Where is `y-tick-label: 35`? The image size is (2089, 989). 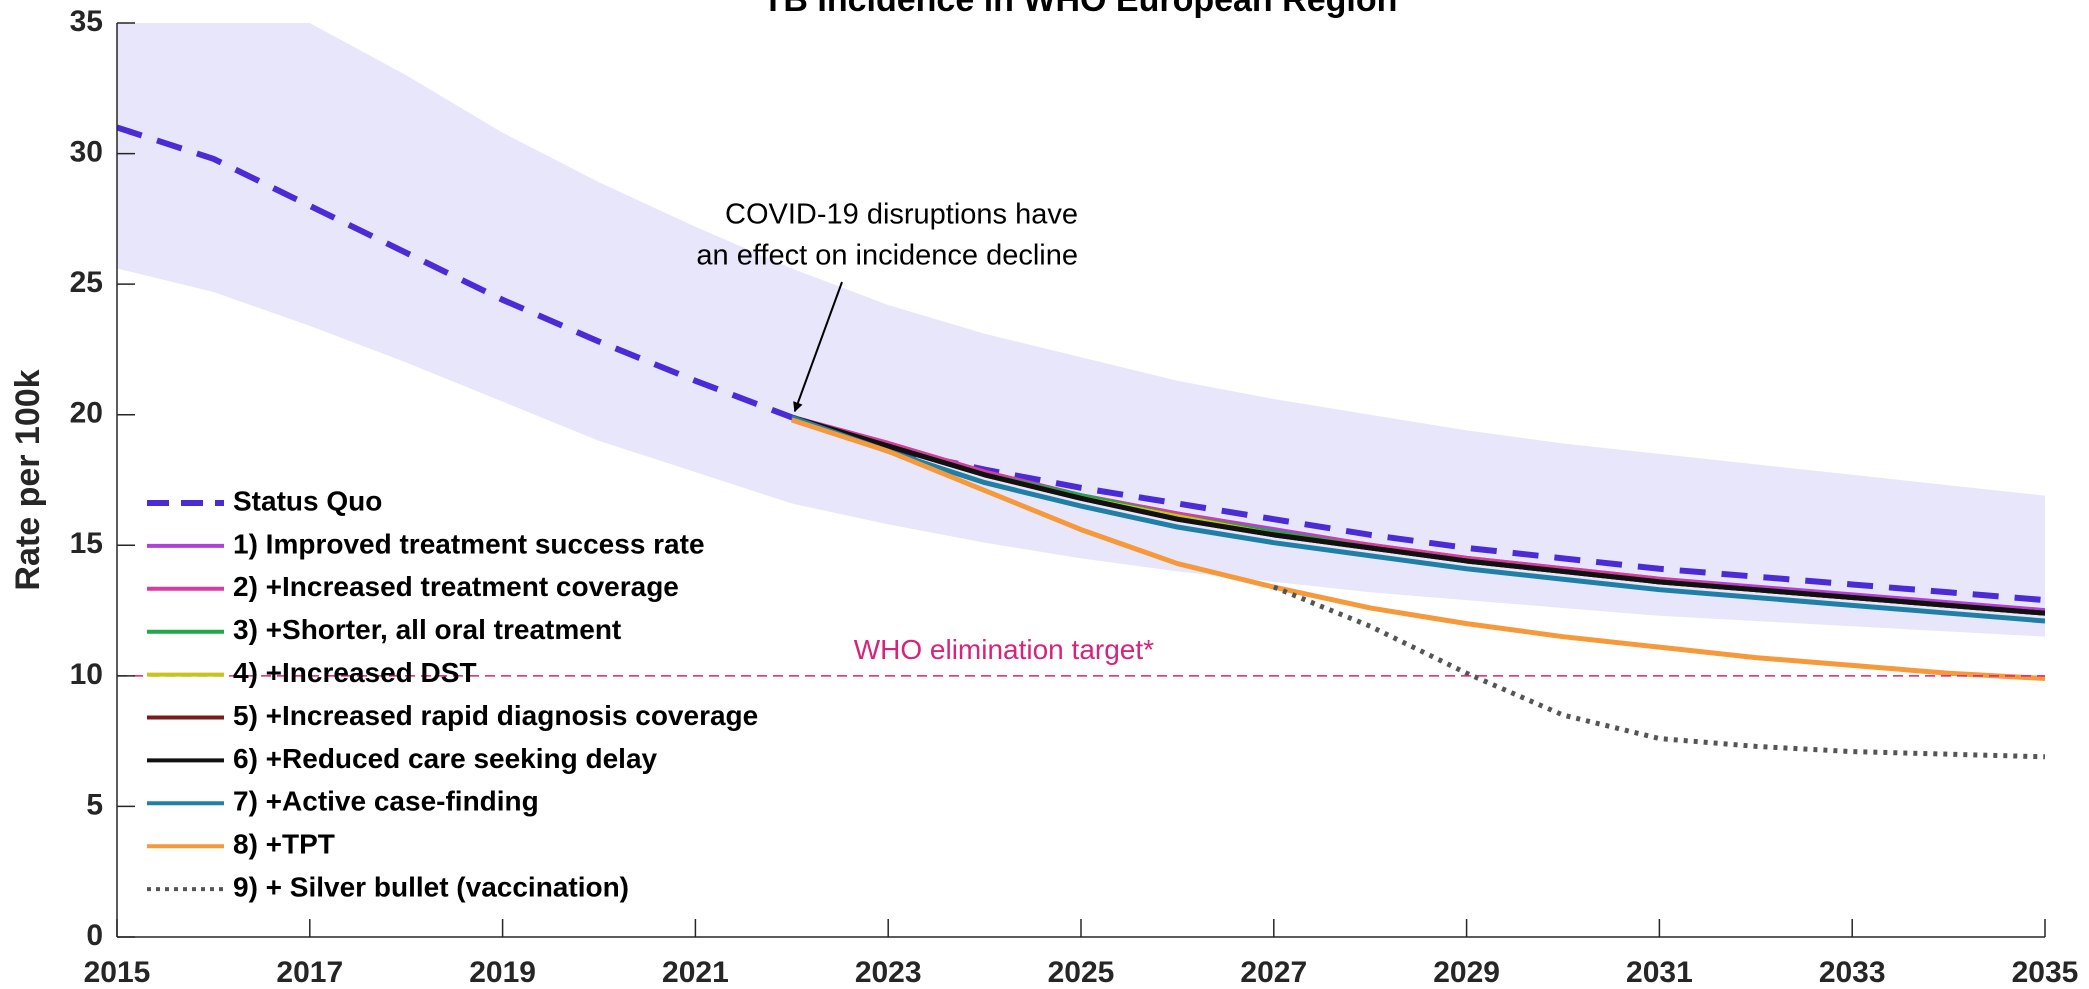
y-tick-label: 35 is located at coordinates (86, 21).